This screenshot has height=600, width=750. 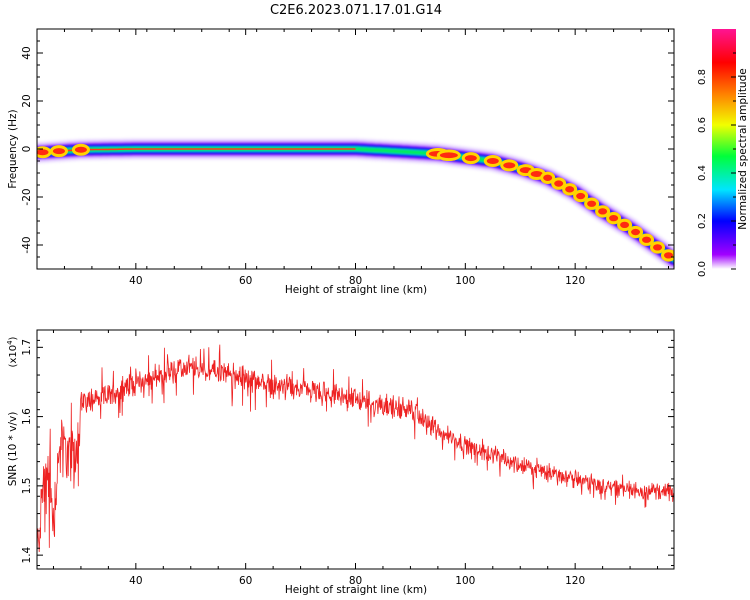 What do you see at coordinates (465, 581) in the screenshot?
I see `snr-x-tick-label: 100` at bounding box center [465, 581].